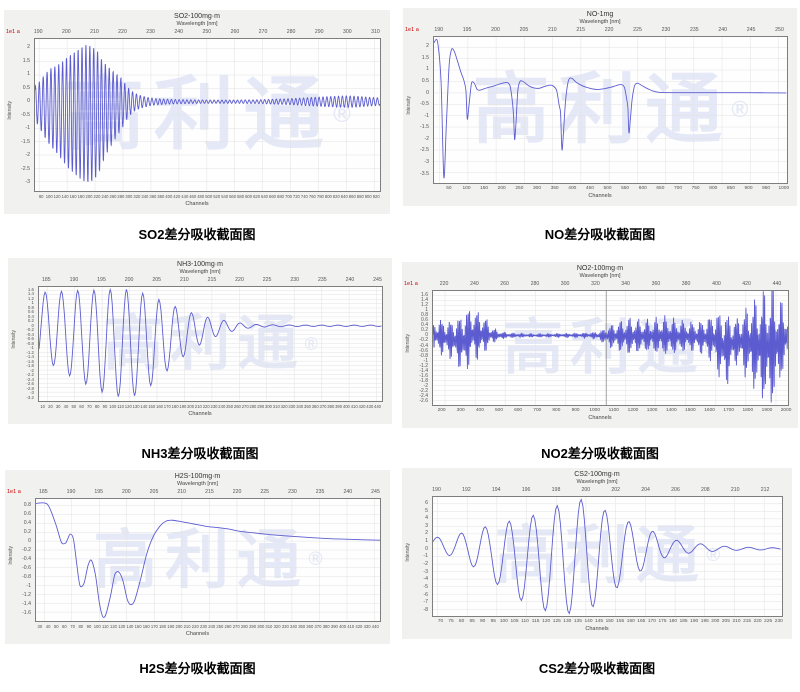  I want to click on waveform-so2, so click(207, 113).